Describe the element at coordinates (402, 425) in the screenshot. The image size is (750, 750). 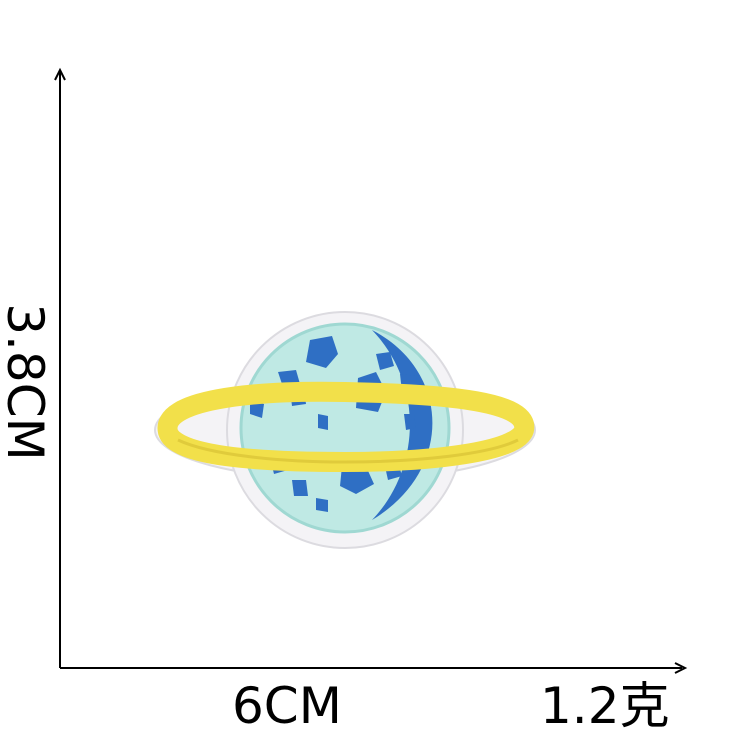
I see `planet-crescent` at that location.